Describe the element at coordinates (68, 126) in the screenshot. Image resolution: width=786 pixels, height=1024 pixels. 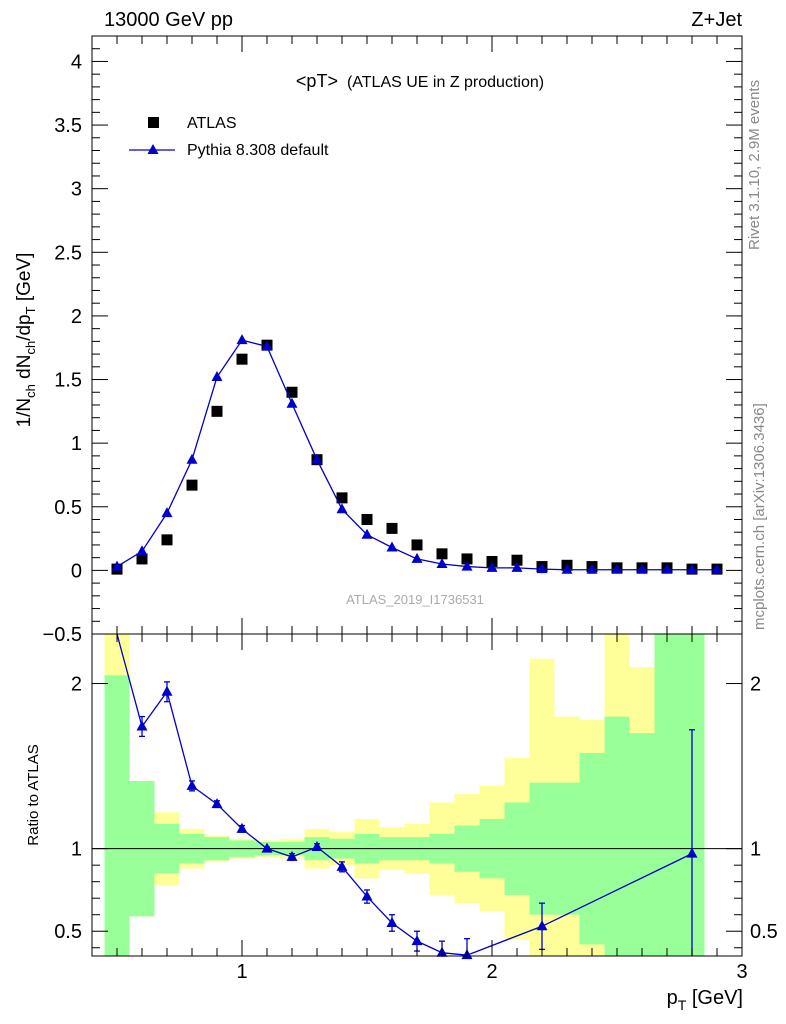
I see `main-y-tick-label: 3.5` at that location.